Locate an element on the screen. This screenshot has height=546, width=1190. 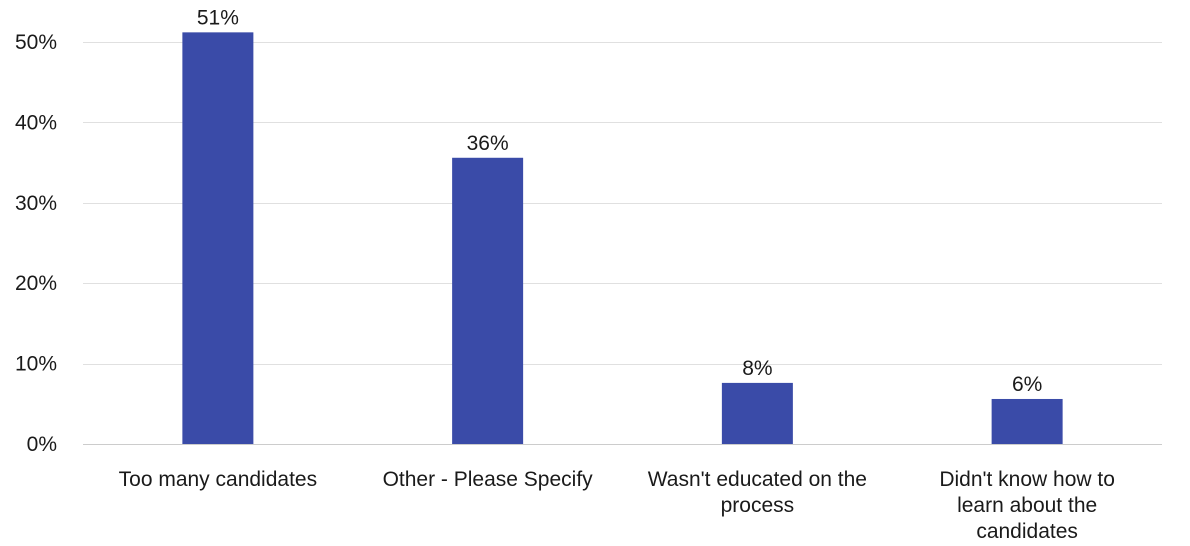
category-label-line: learn about the is located at coordinates (1027, 505).